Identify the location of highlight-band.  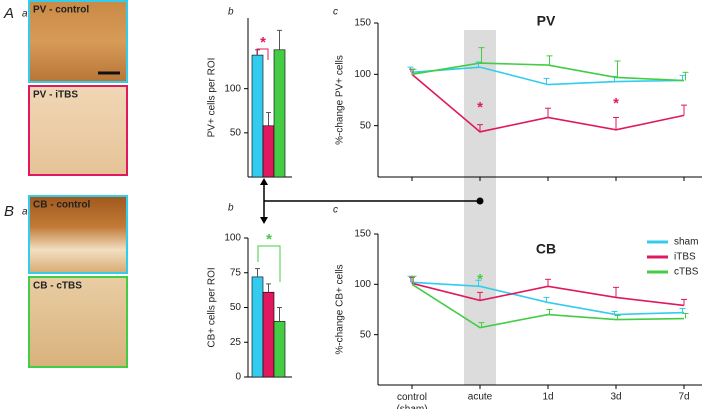
(480, 207).